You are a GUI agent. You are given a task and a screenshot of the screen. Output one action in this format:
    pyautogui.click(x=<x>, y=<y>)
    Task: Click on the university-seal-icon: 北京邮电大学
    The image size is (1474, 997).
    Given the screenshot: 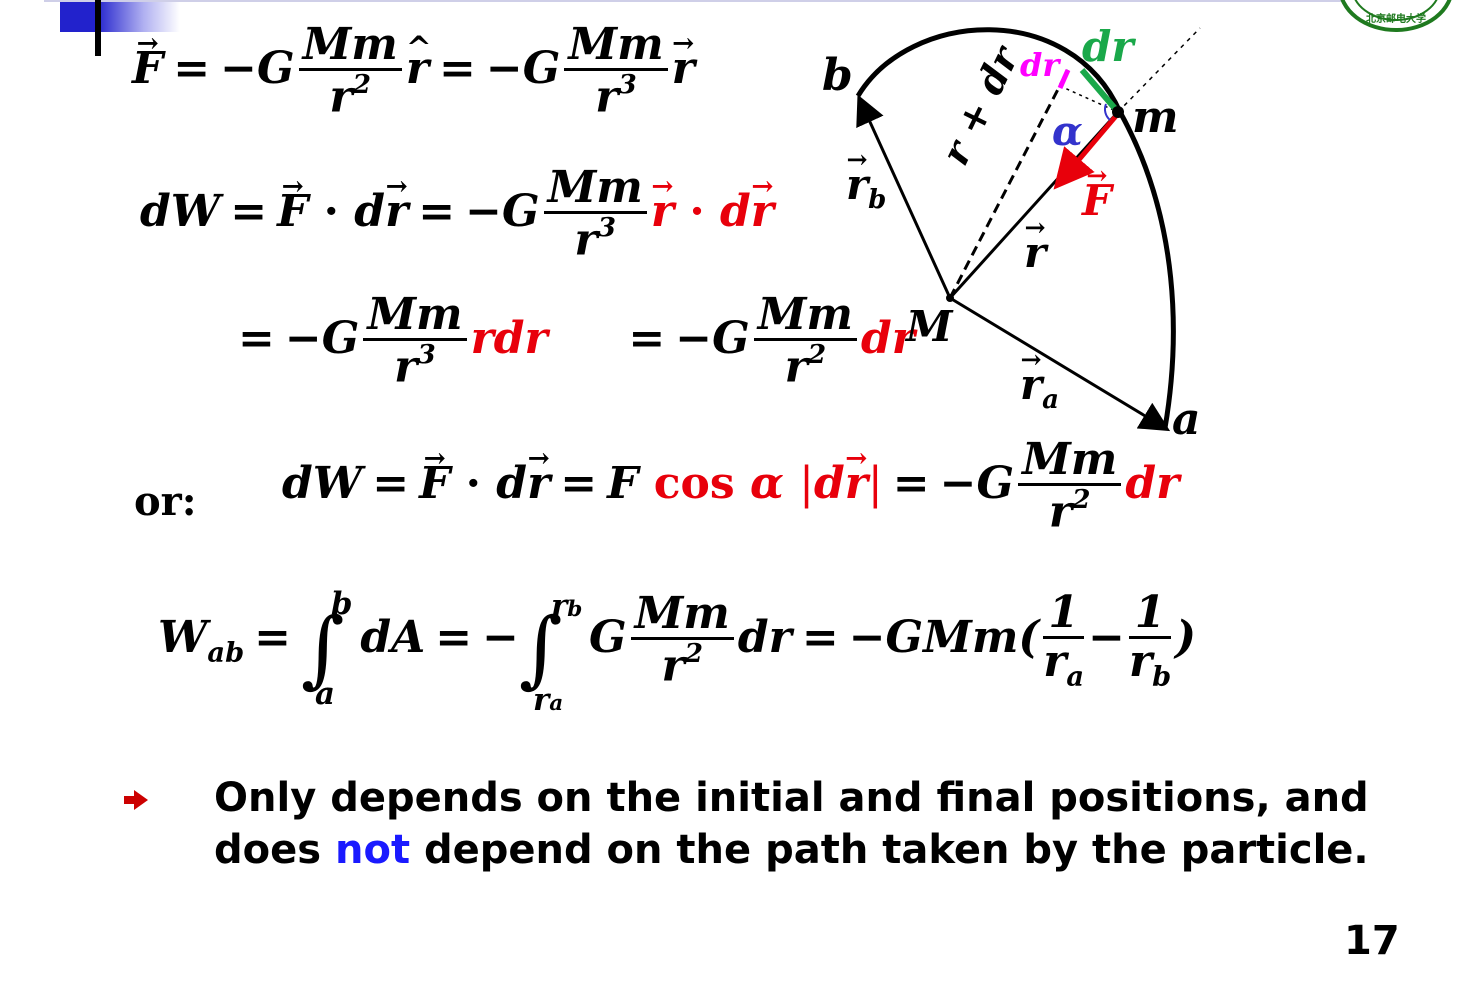 What is the action you would take?
    pyautogui.click(x=1396, y=16)
    